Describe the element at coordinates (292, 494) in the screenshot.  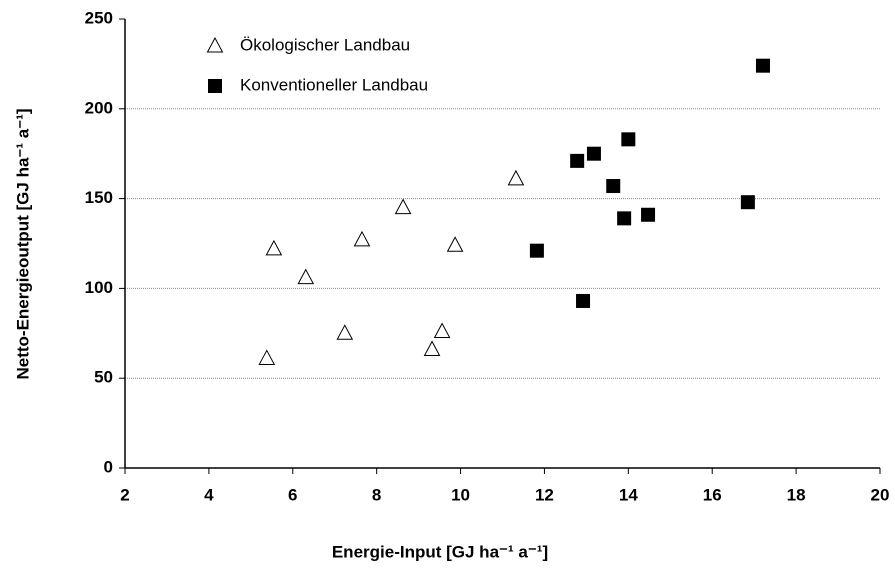
I see `x-tick-label: 6` at that location.